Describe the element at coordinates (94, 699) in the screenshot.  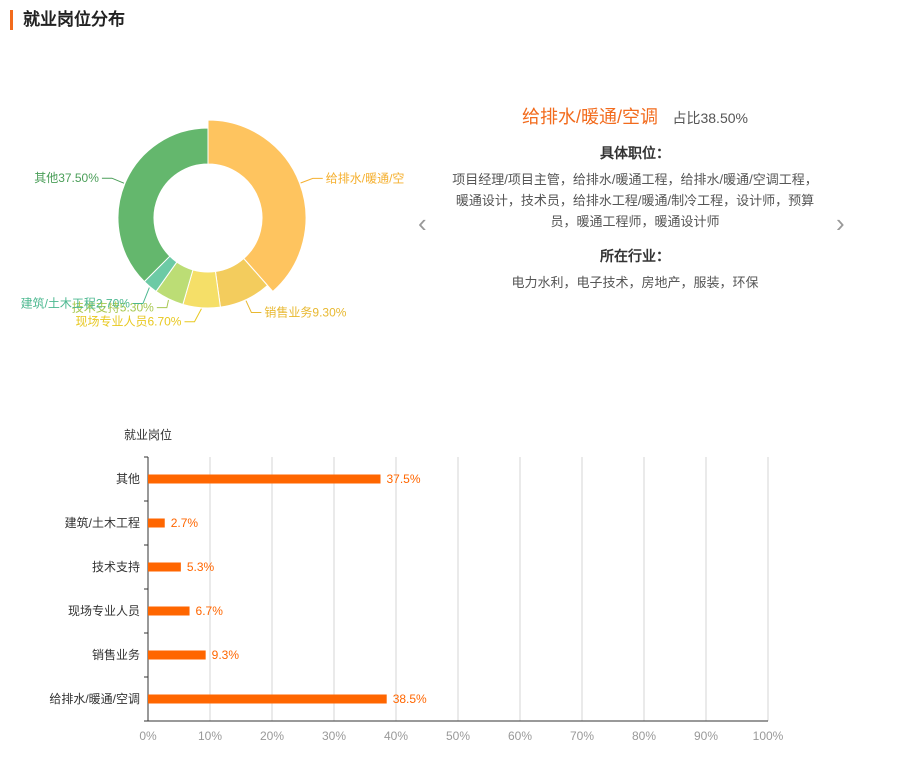
I see `y-category-label: 给排水/暖通/空调` at that location.